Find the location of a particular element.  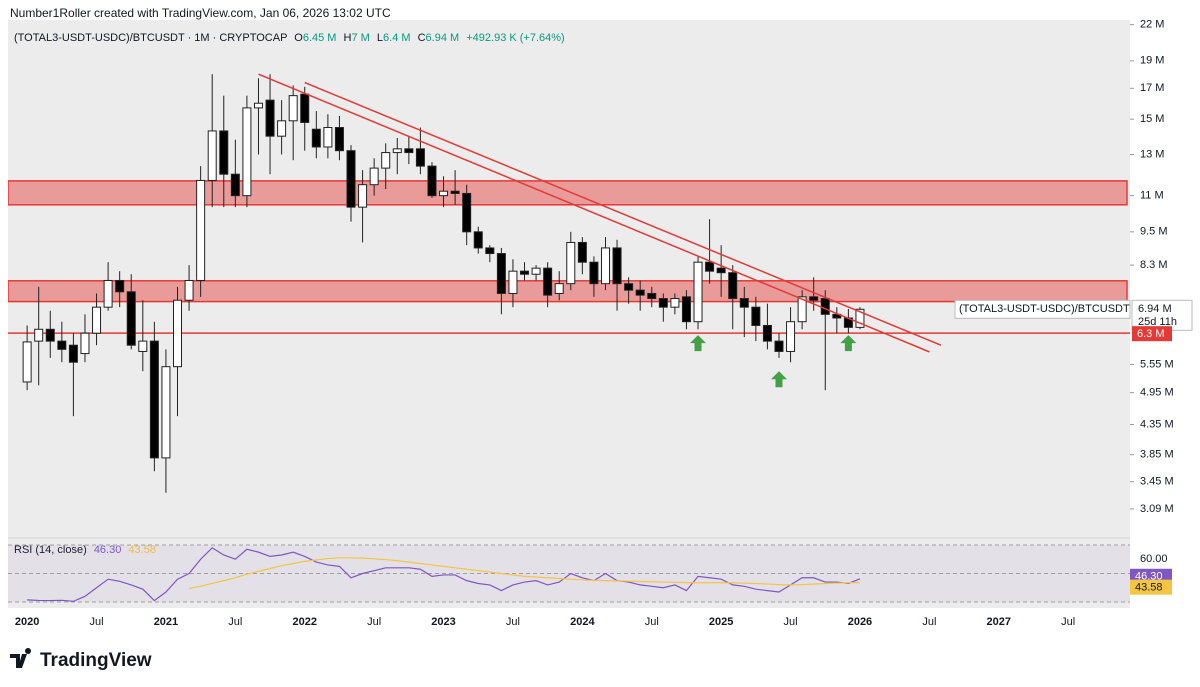

c-label: C is located at coordinates (422, 38).